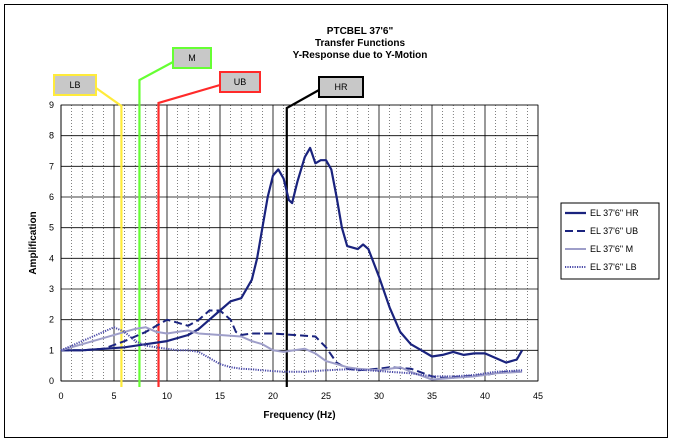  Describe the element at coordinates (51, 228) in the screenshot. I see `y-tick-label: 5` at that location.